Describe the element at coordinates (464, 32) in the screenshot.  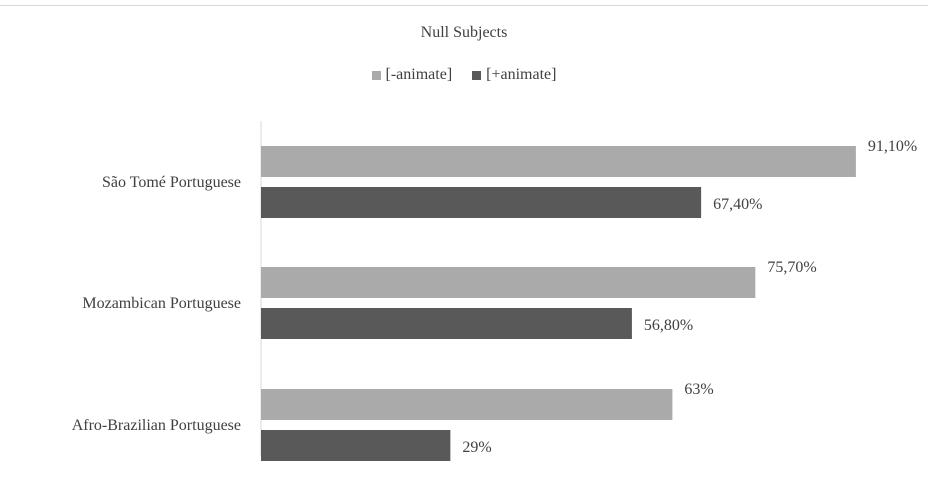
I see `chart-title: Null Subjects` at that location.